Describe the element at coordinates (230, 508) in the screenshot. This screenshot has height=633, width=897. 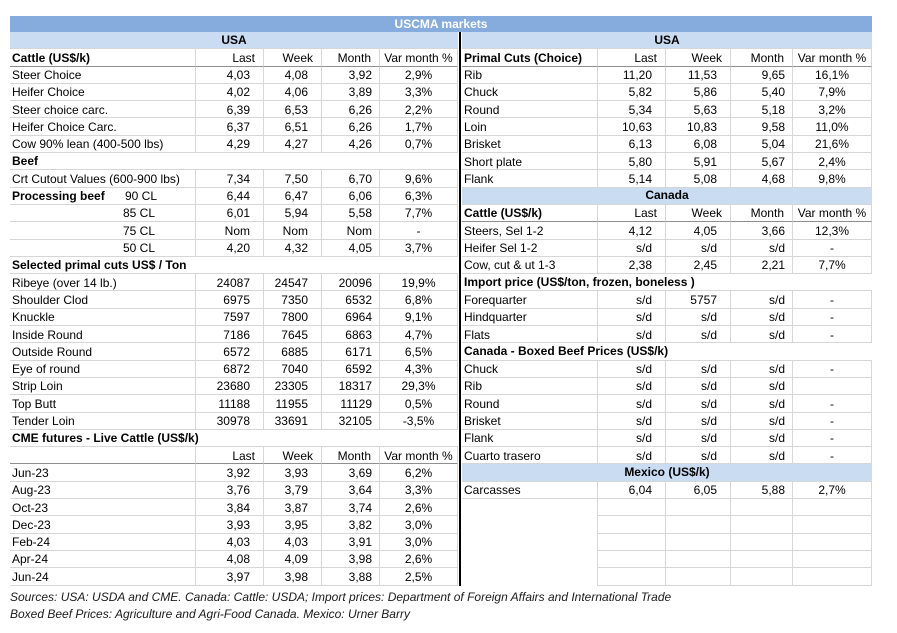
I see `cell-last: 3,84` at that location.